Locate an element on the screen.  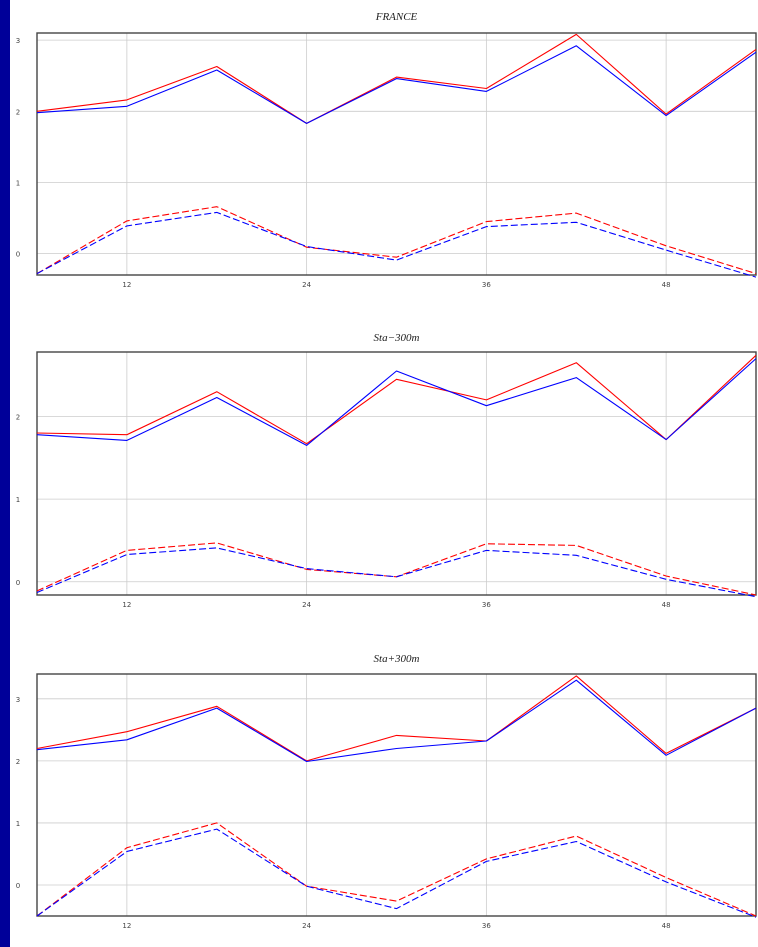
sta-plus-300m-ytick-0: 0 is located at coordinates (18, 886).